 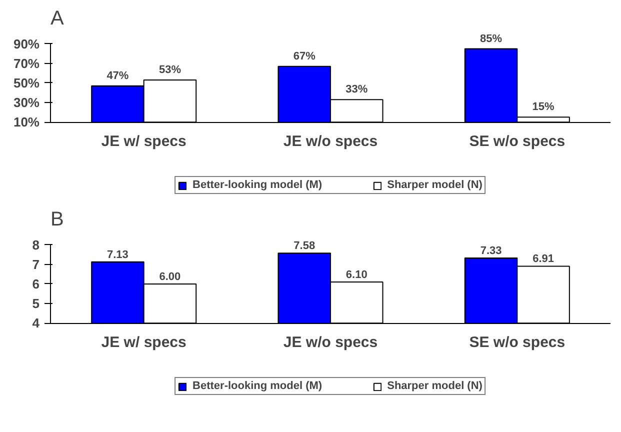 What do you see at coordinates (117, 254) in the screenshot?
I see `data-label: 7.13` at bounding box center [117, 254].